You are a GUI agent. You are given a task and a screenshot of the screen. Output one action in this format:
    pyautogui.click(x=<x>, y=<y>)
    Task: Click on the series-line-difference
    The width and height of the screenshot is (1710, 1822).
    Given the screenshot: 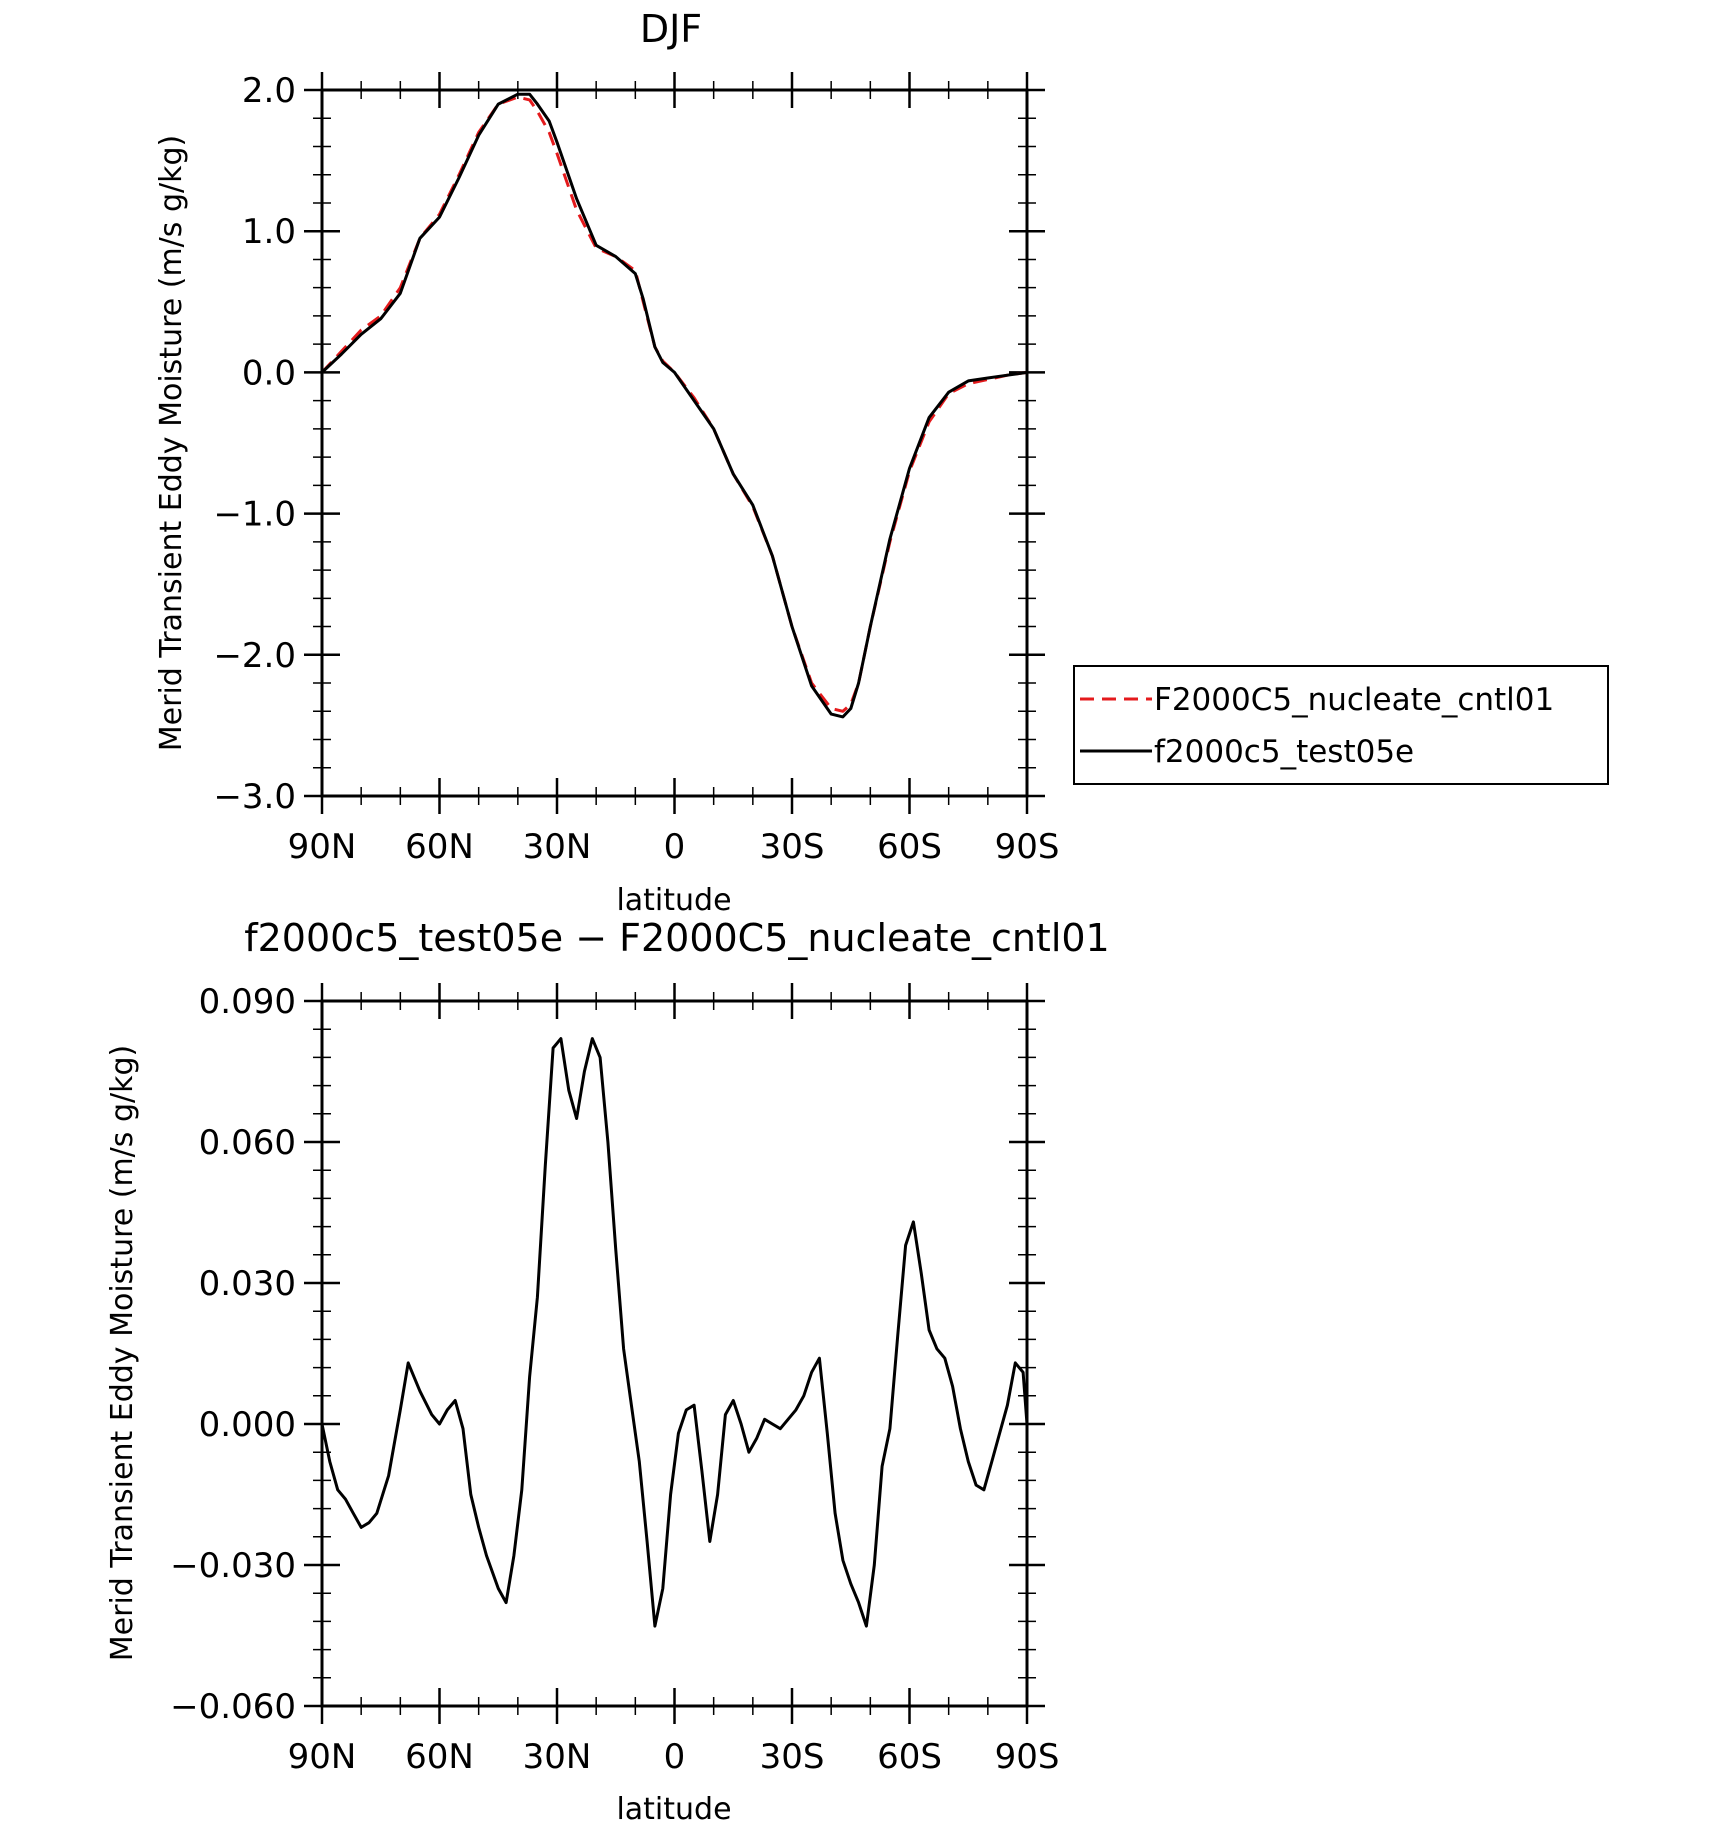 What is the action you would take?
    pyautogui.click(x=674, y=1332)
    